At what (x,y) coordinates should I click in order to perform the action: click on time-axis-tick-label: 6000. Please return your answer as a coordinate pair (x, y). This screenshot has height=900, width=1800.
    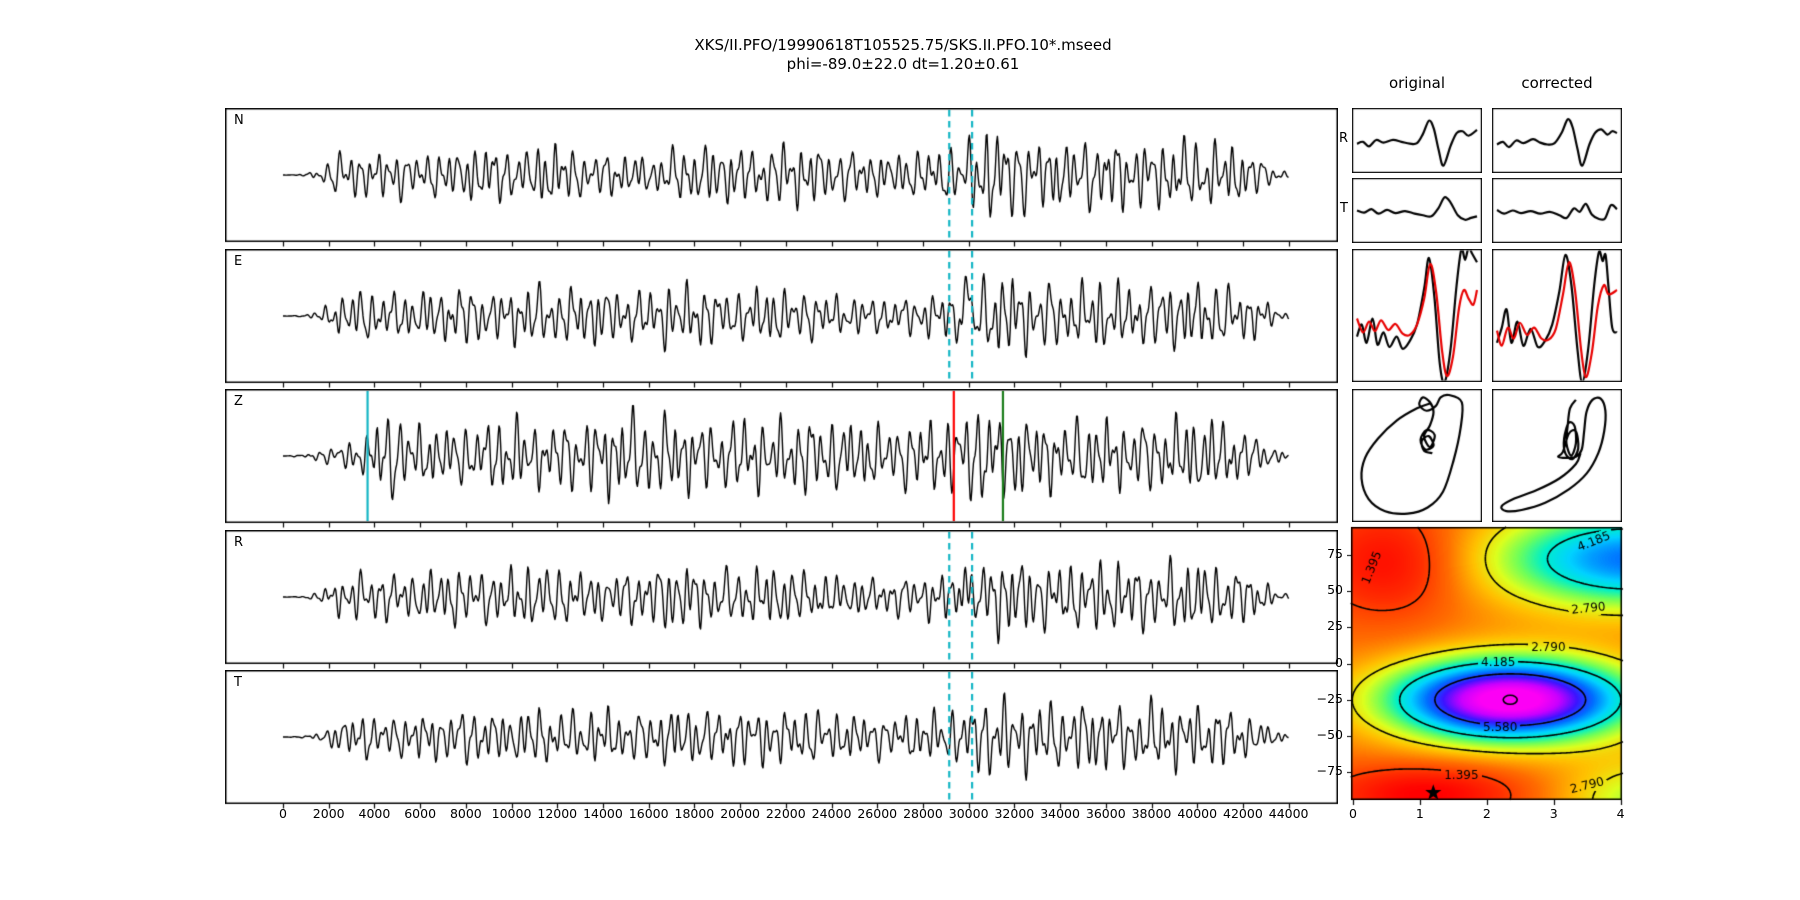
    Looking at the image, I should click on (420, 813).